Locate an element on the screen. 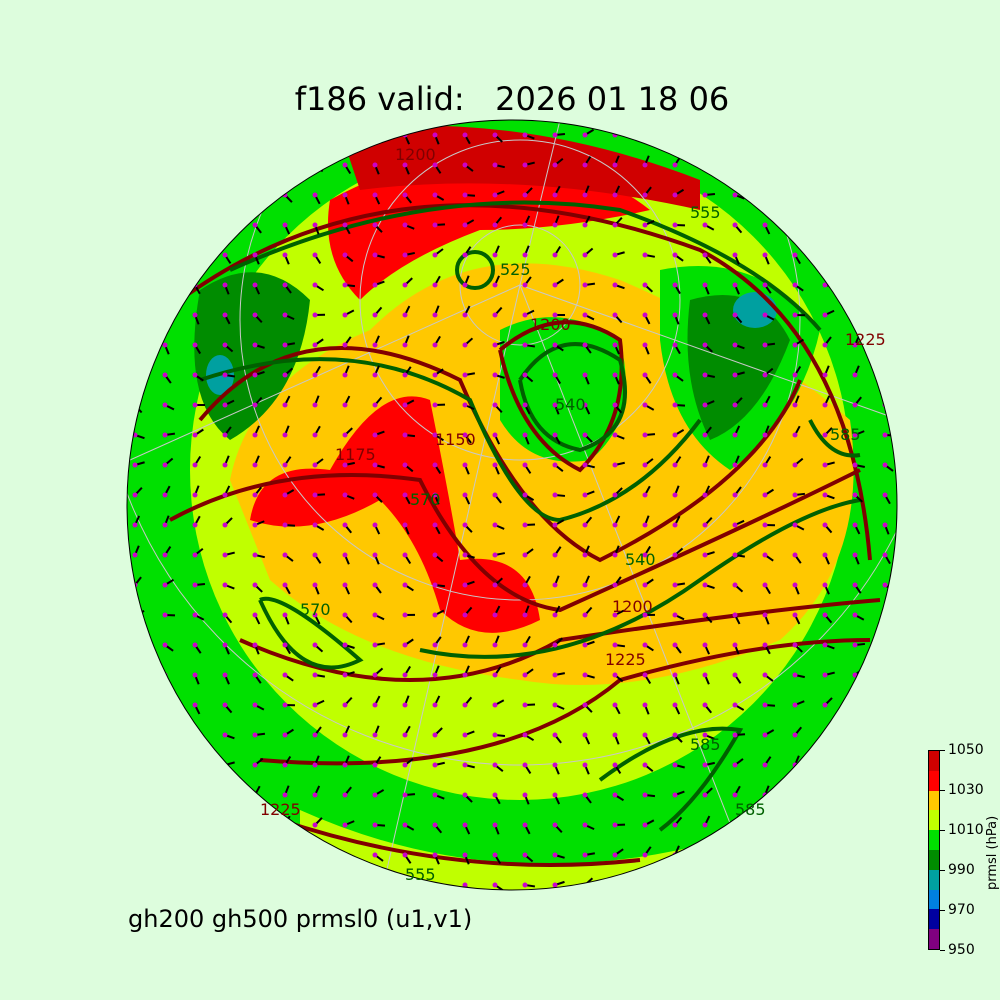 The image size is (1000, 1000). contour-label: 525 is located at coordinates (515, 269).